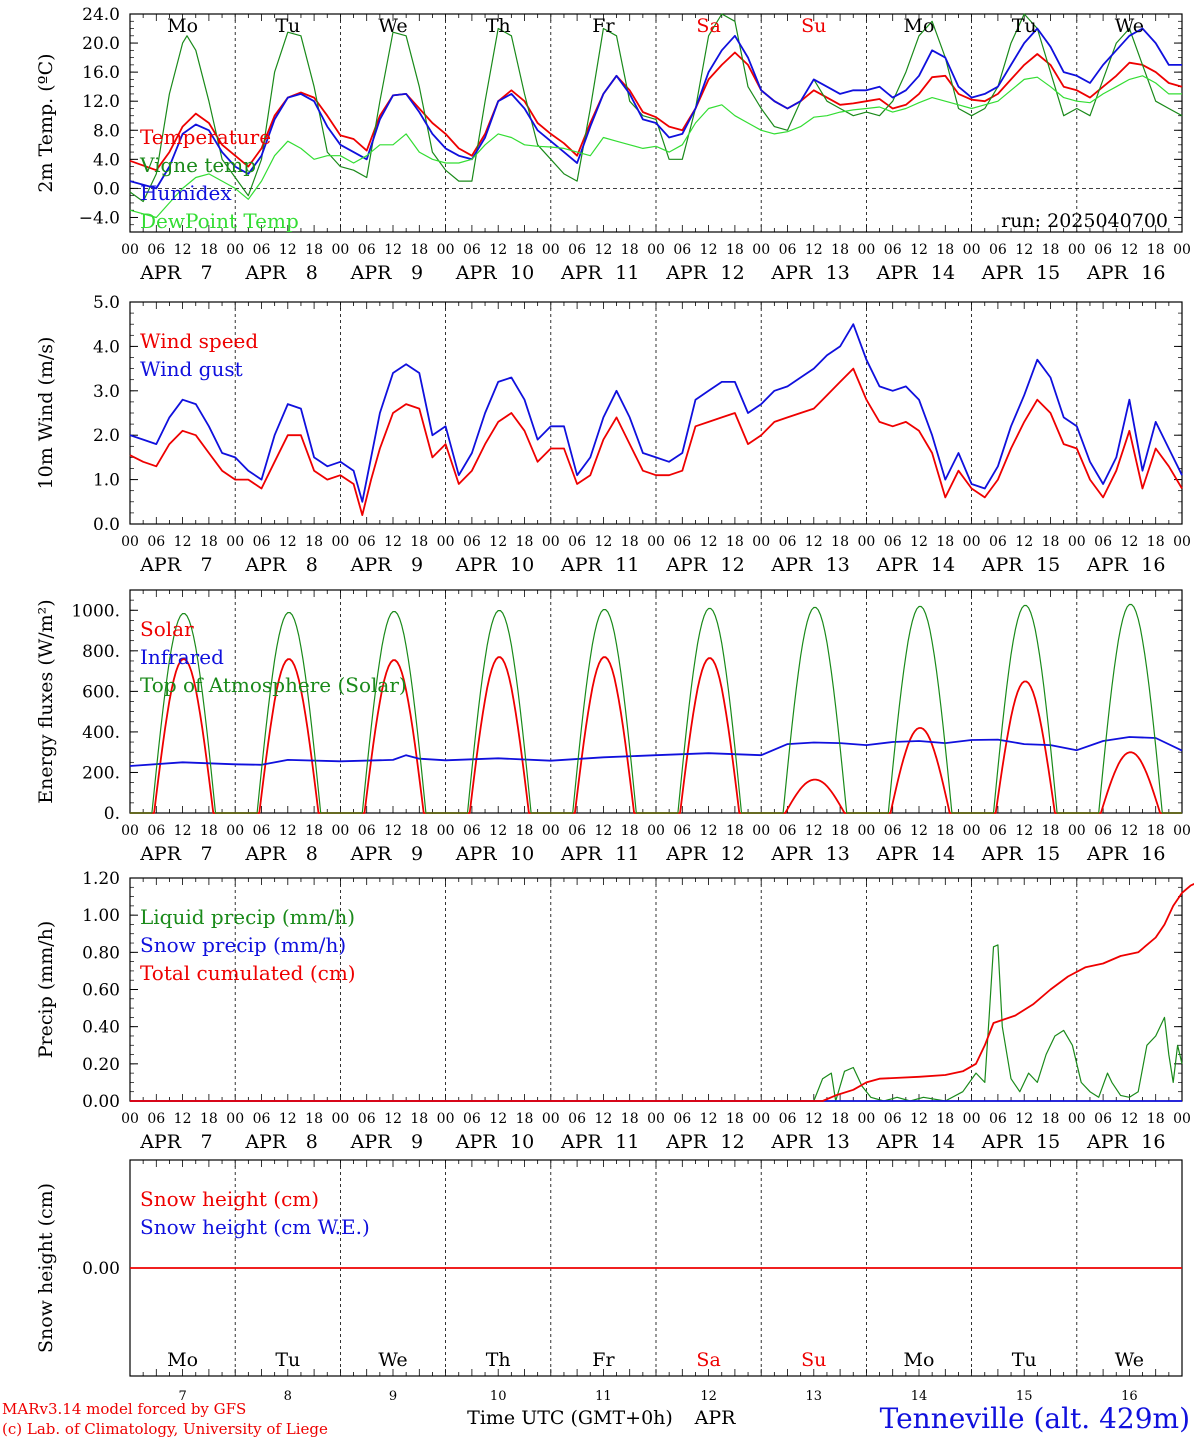 The image size is (1194, 1440). I want to click on weekday-label: Mo, so click(182, 26).